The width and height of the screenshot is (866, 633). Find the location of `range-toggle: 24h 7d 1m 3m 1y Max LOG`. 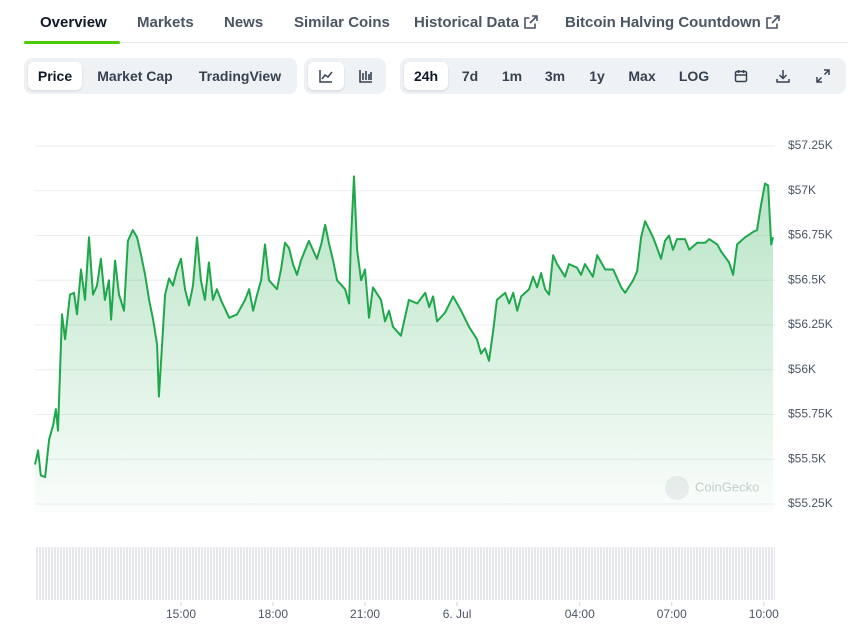

range-toggle: 24h 7d 1m 3m 1y Max LOG is located at coordinates (623, 76).